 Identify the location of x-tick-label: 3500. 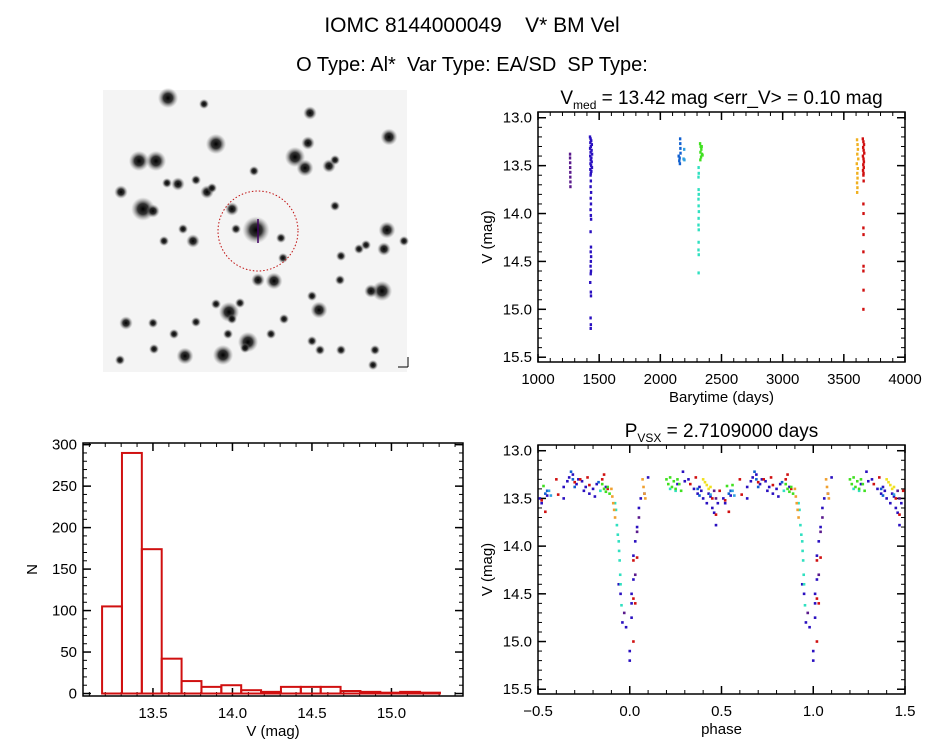
(843, 379).